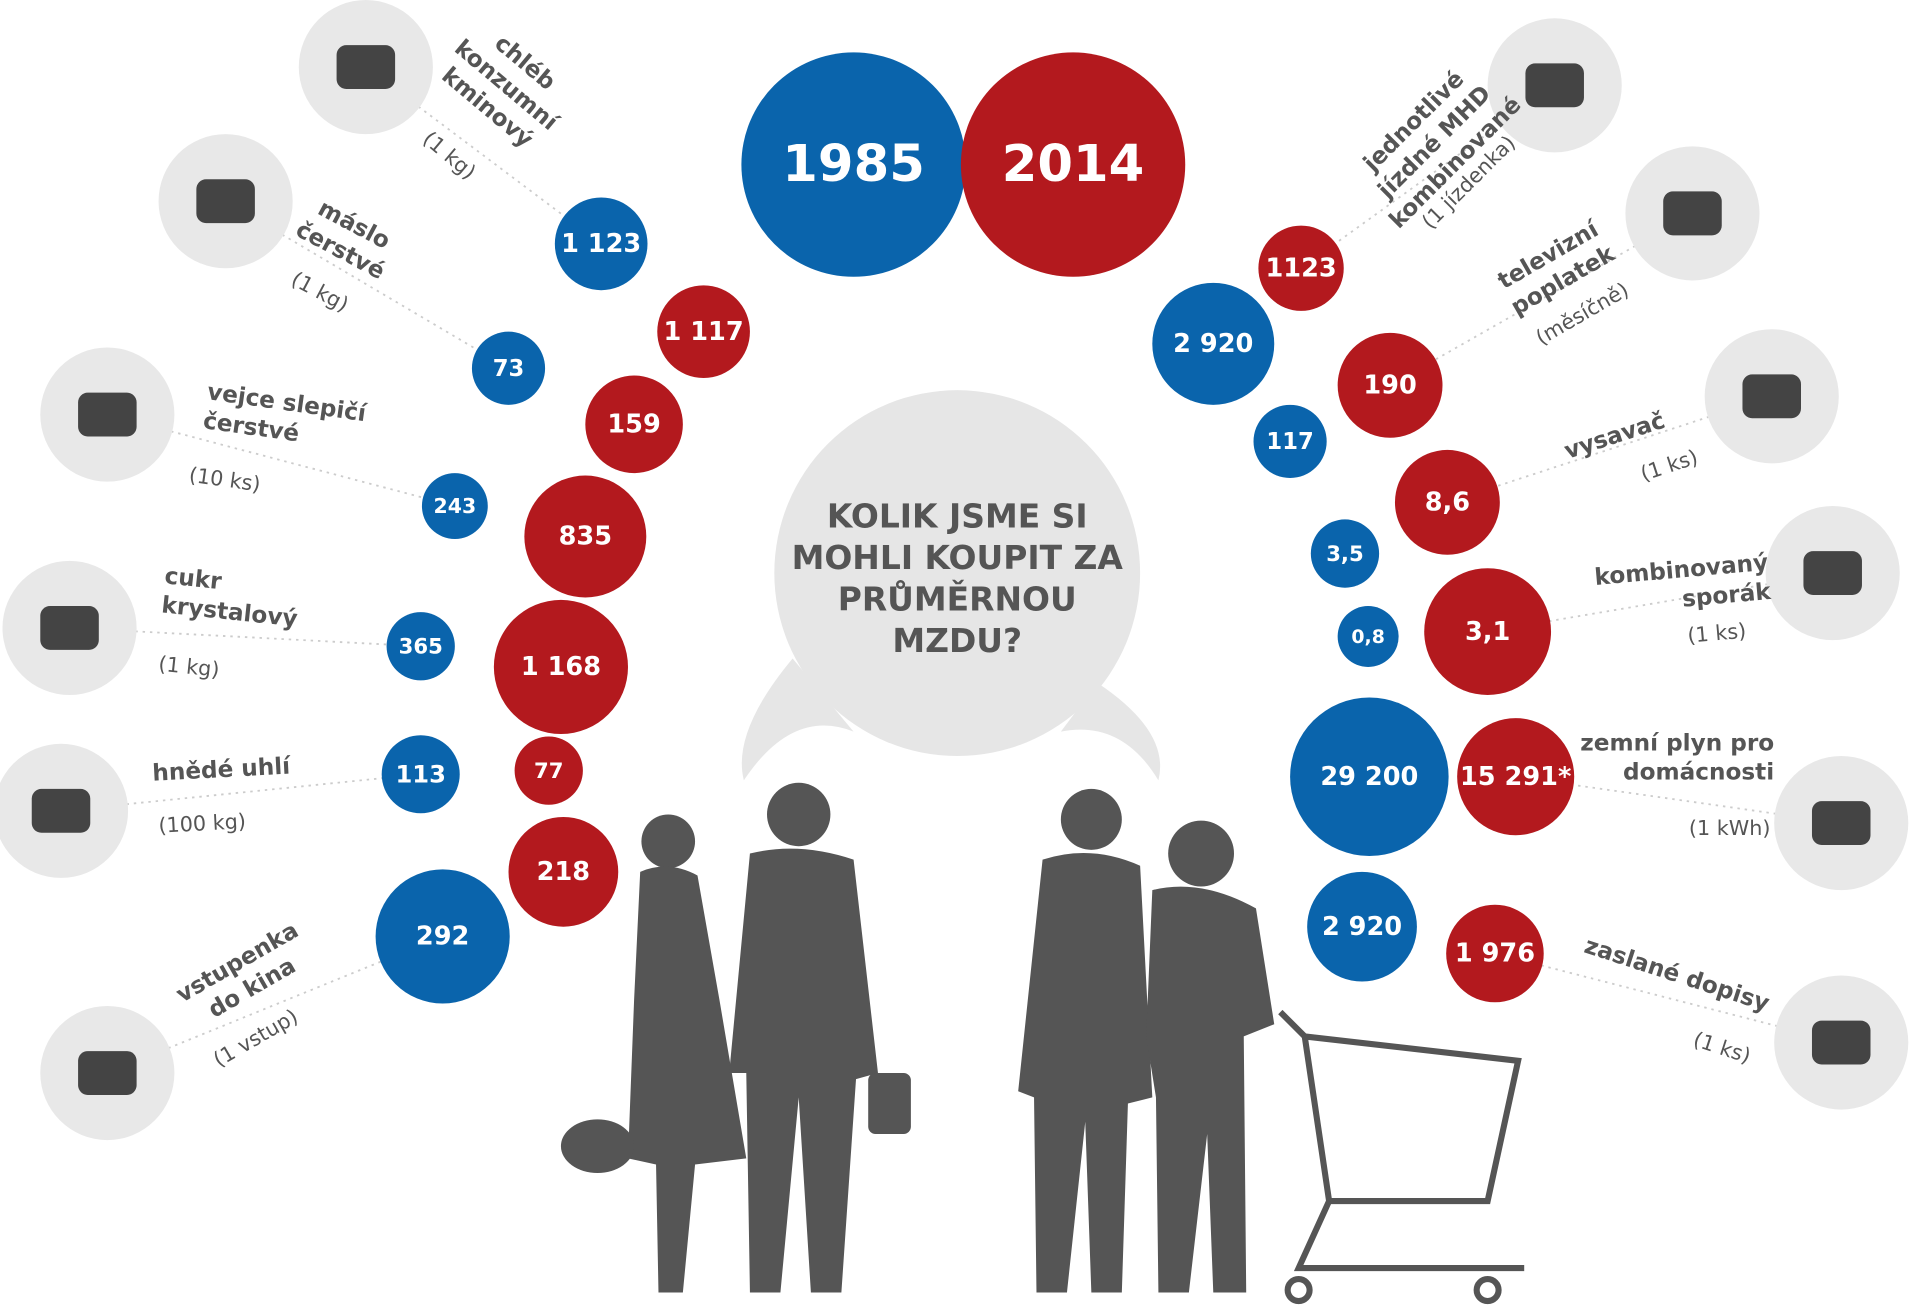 Image resolution: width=1912 pixels, height=1312 pixels. What do you see at coordinates (1614, 436) in the screenshot?
I see `item-label: vysavač` at bounding box center [1614, 436].